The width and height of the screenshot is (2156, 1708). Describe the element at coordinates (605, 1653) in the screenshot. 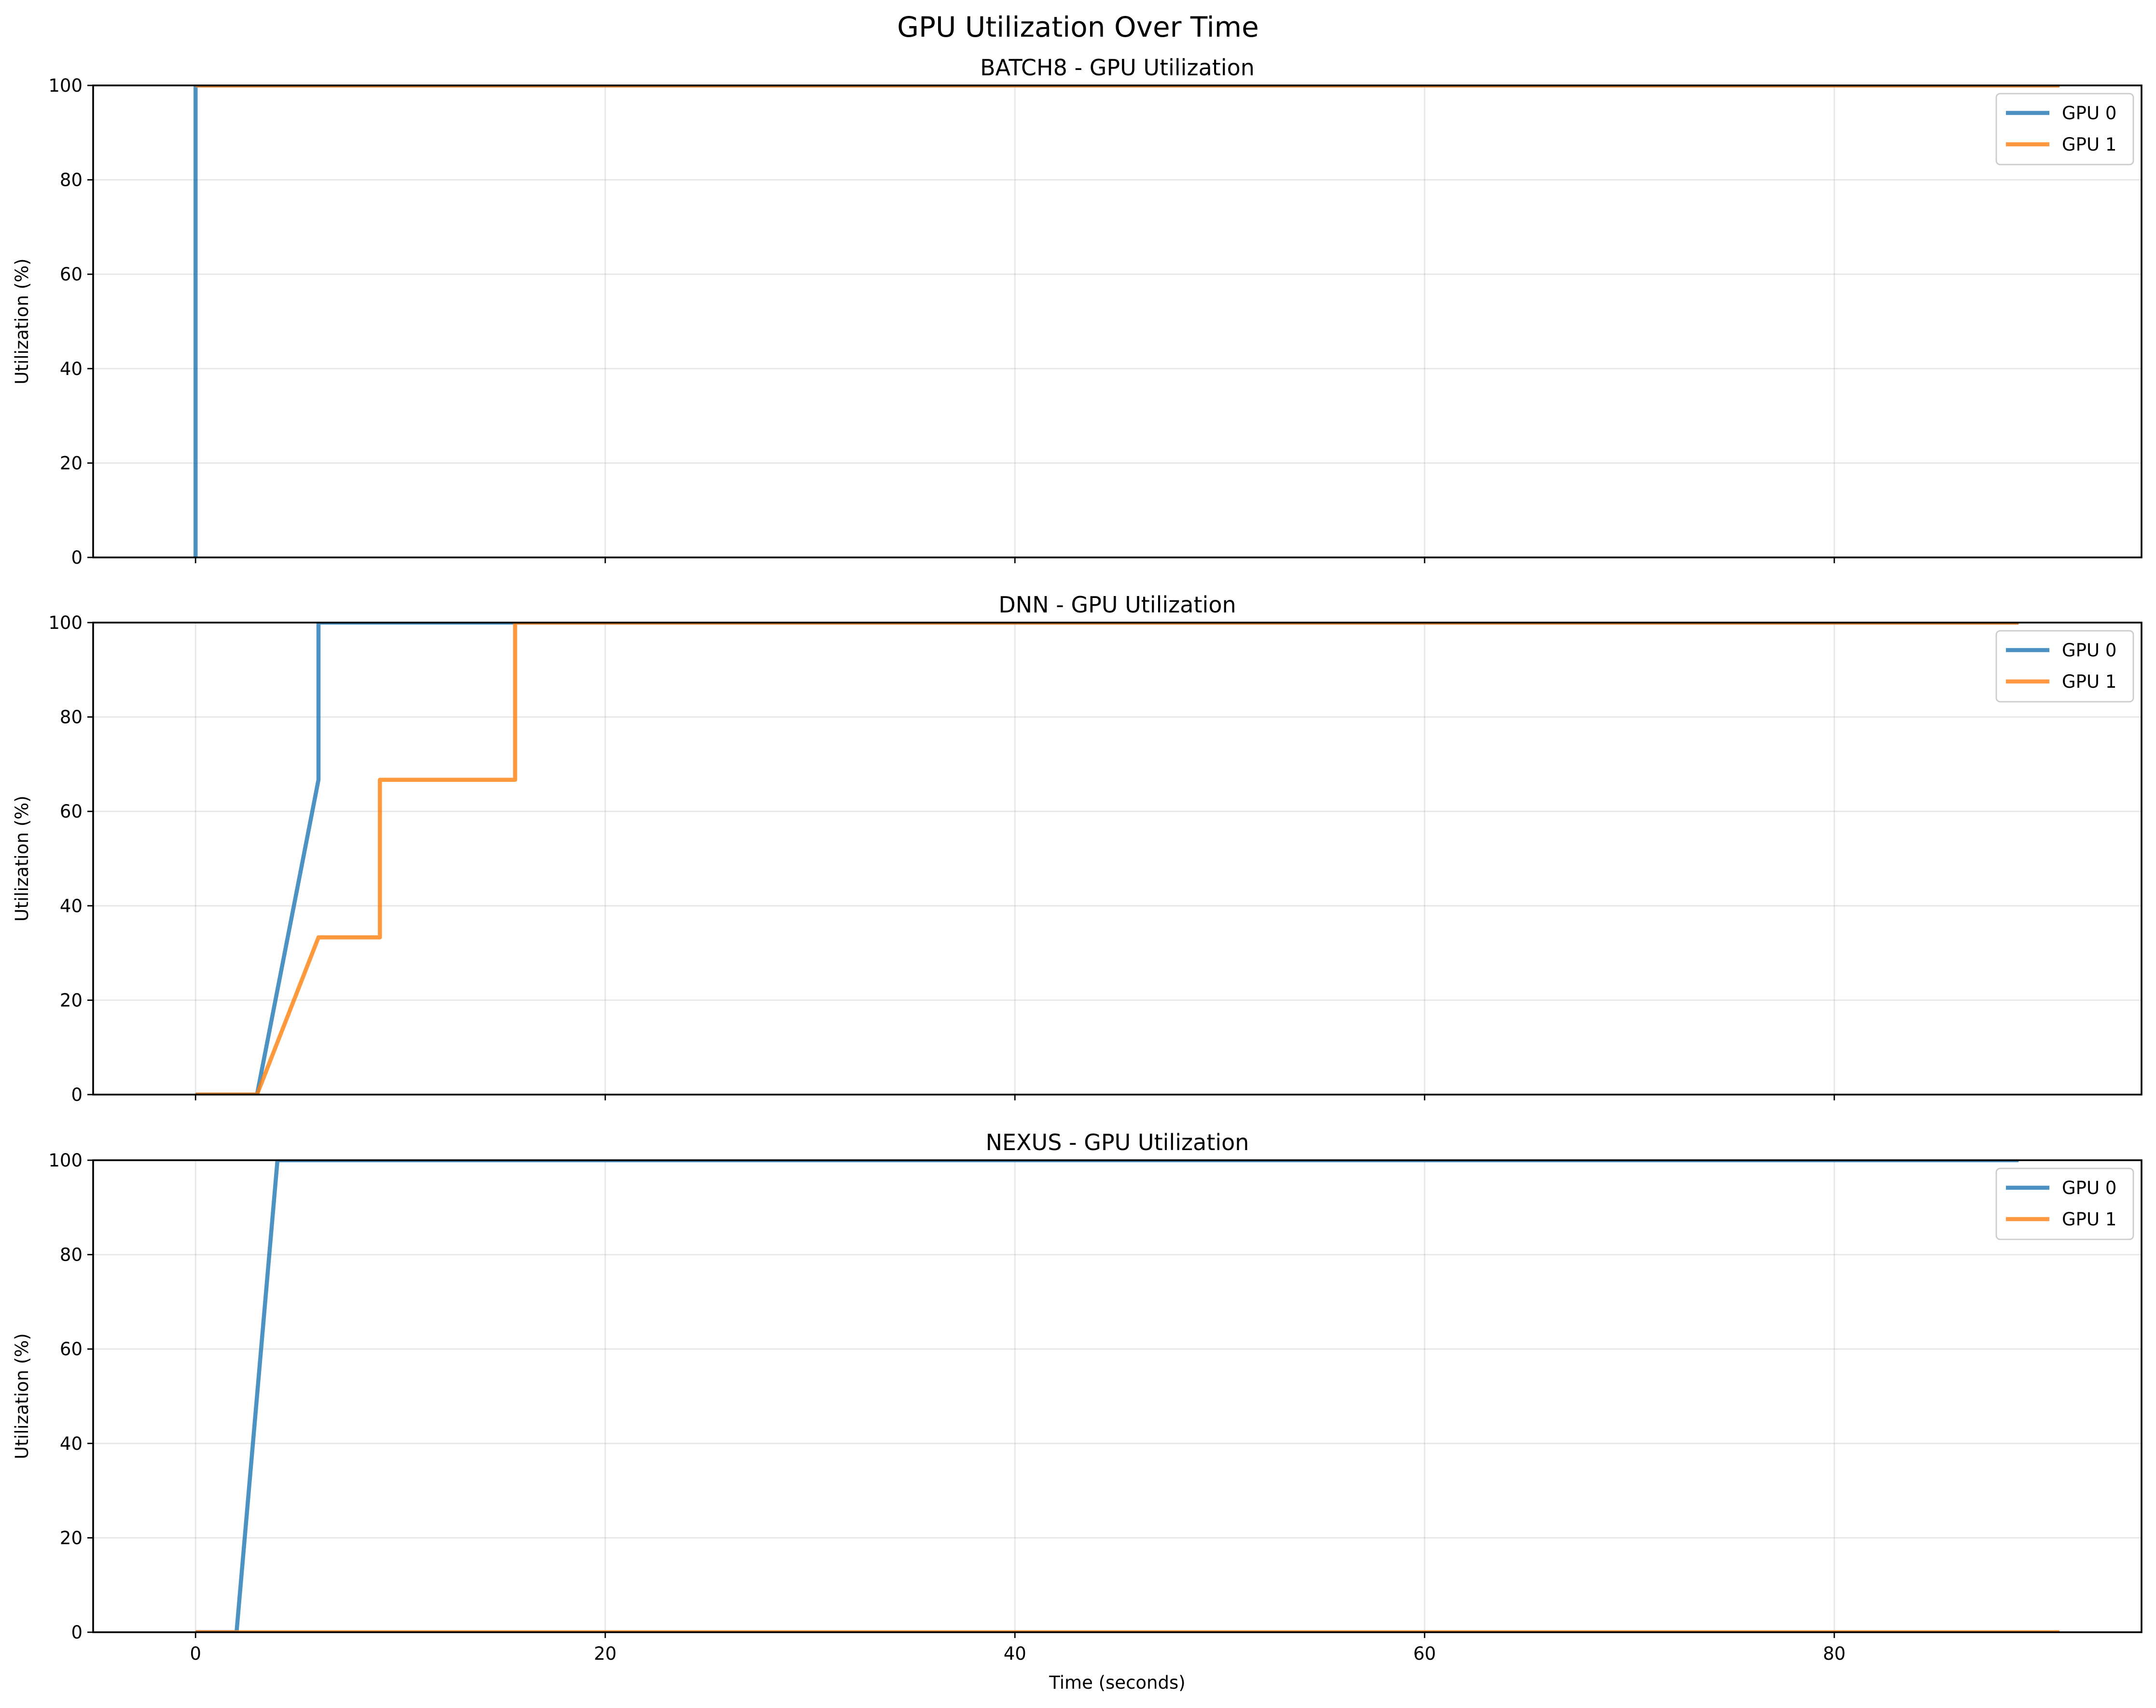

I see `x-tick-label: 20` at that location.